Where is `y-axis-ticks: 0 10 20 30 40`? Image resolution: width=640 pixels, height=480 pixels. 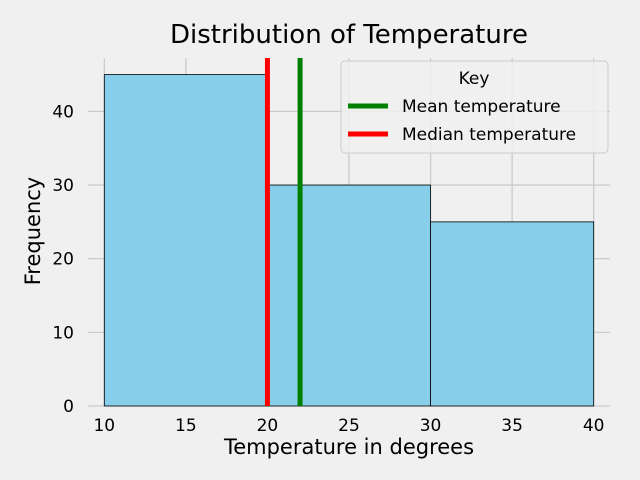 y-axis-ticks: 0 10 20 30 40 is located at coordinates (63, 259).